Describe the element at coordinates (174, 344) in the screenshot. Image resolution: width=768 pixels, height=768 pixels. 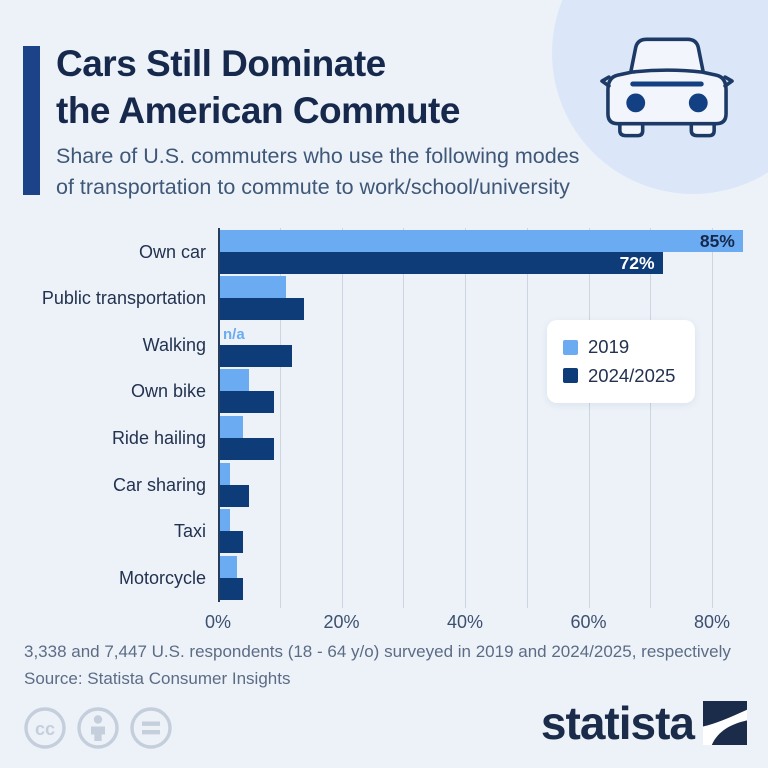
I see `category-label: Walking` at that location.